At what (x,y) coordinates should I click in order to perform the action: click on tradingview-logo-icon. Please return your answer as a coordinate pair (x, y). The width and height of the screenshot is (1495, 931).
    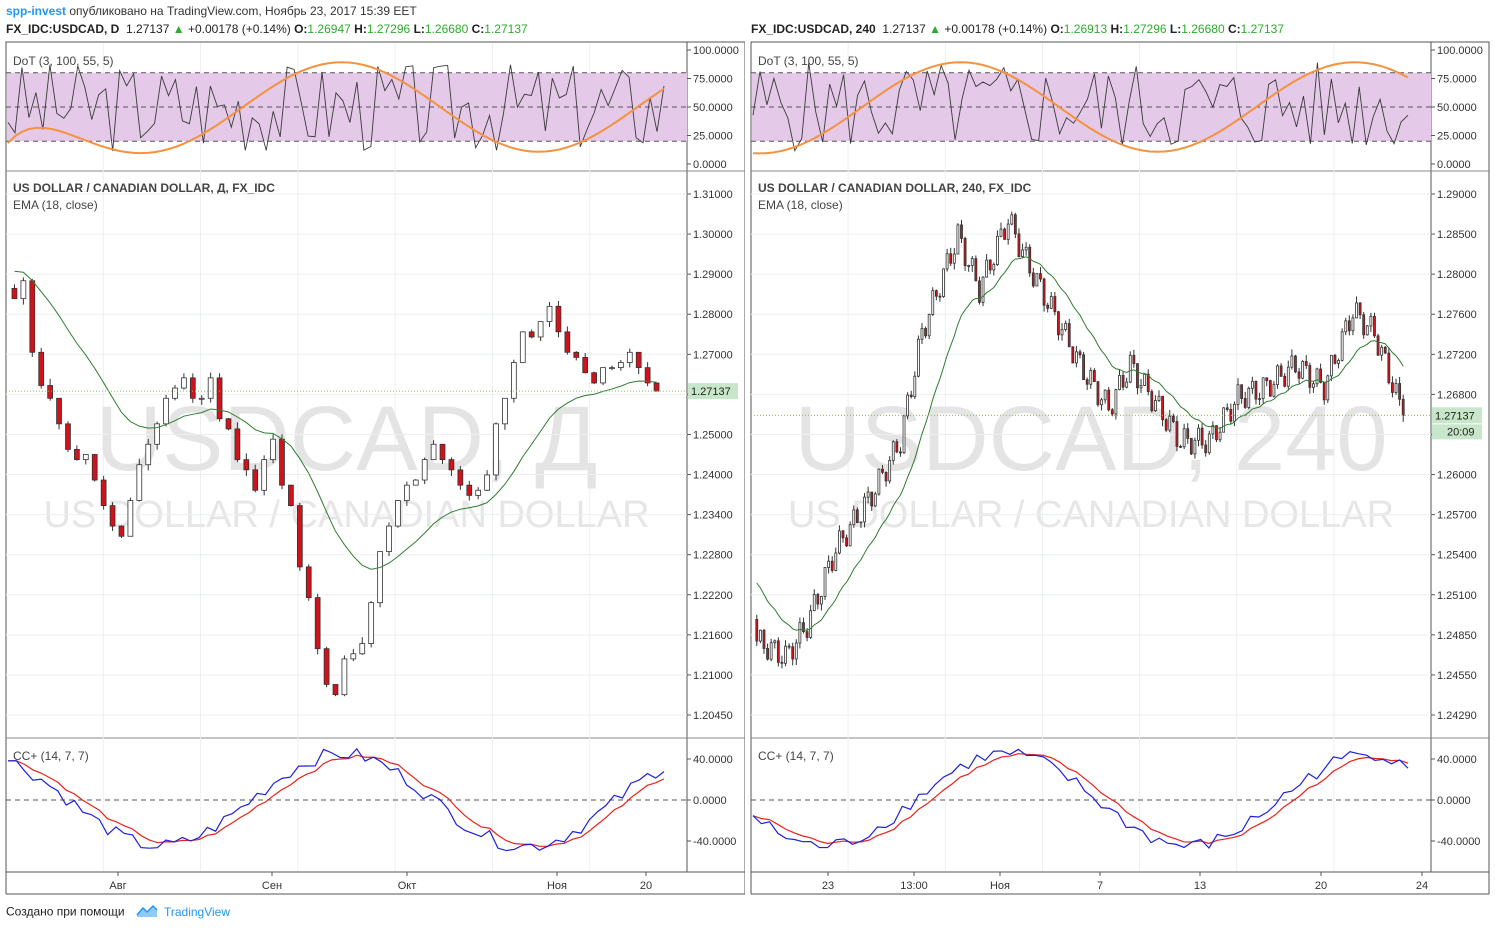
    Looking at the image, I should click on (147, 912).